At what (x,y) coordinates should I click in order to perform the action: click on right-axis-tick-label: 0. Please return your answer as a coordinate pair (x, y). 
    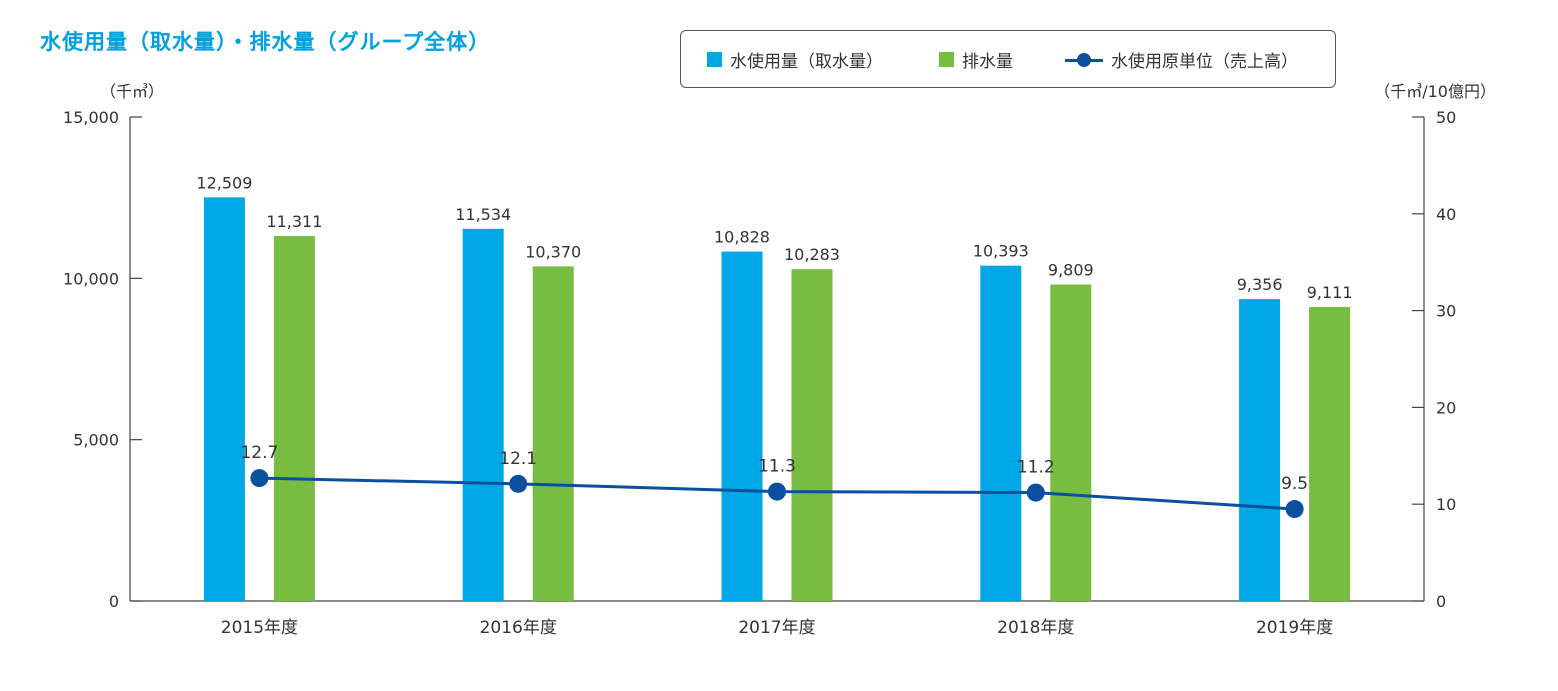
    Looking at the image, I should click on (1441, 601).